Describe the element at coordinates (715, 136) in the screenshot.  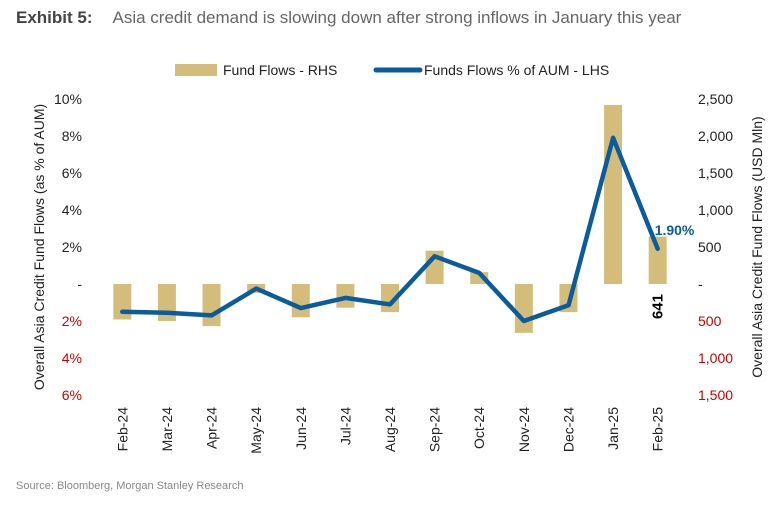
I see `right-tick-label: 2,000` at that location.